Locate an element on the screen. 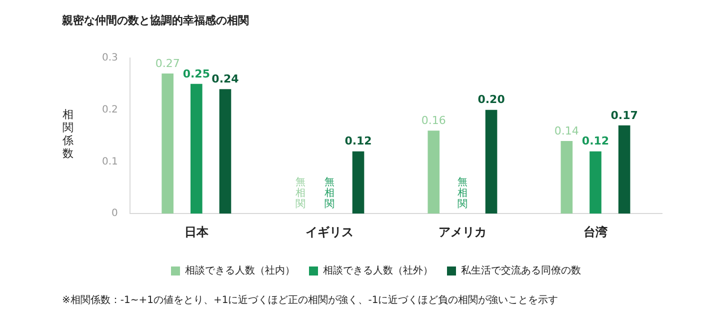 This screenshot has height=322, width=720. chart-title: 親密な仲間の数と協調的幸福感の相関 is located at coordinates (155, 20).